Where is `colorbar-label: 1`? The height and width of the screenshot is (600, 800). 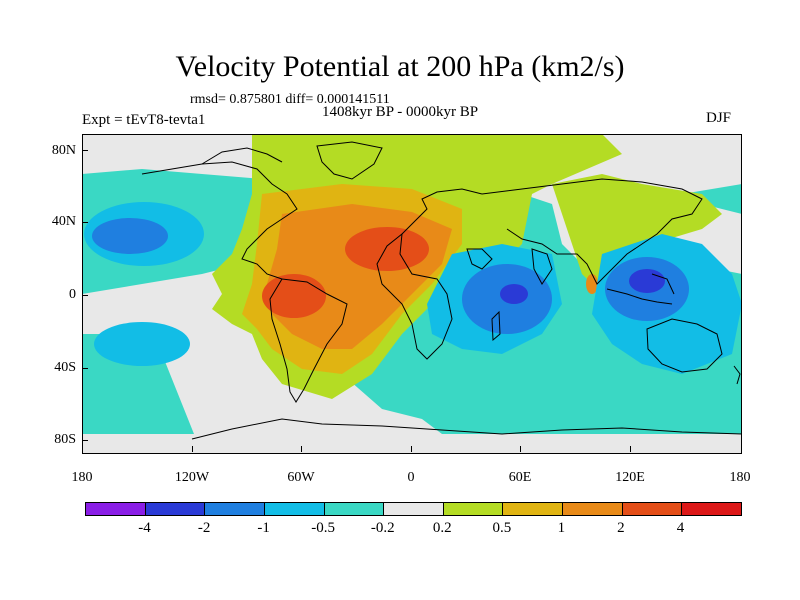
colorbar-label: 1 is located at coordinates (561, 528).